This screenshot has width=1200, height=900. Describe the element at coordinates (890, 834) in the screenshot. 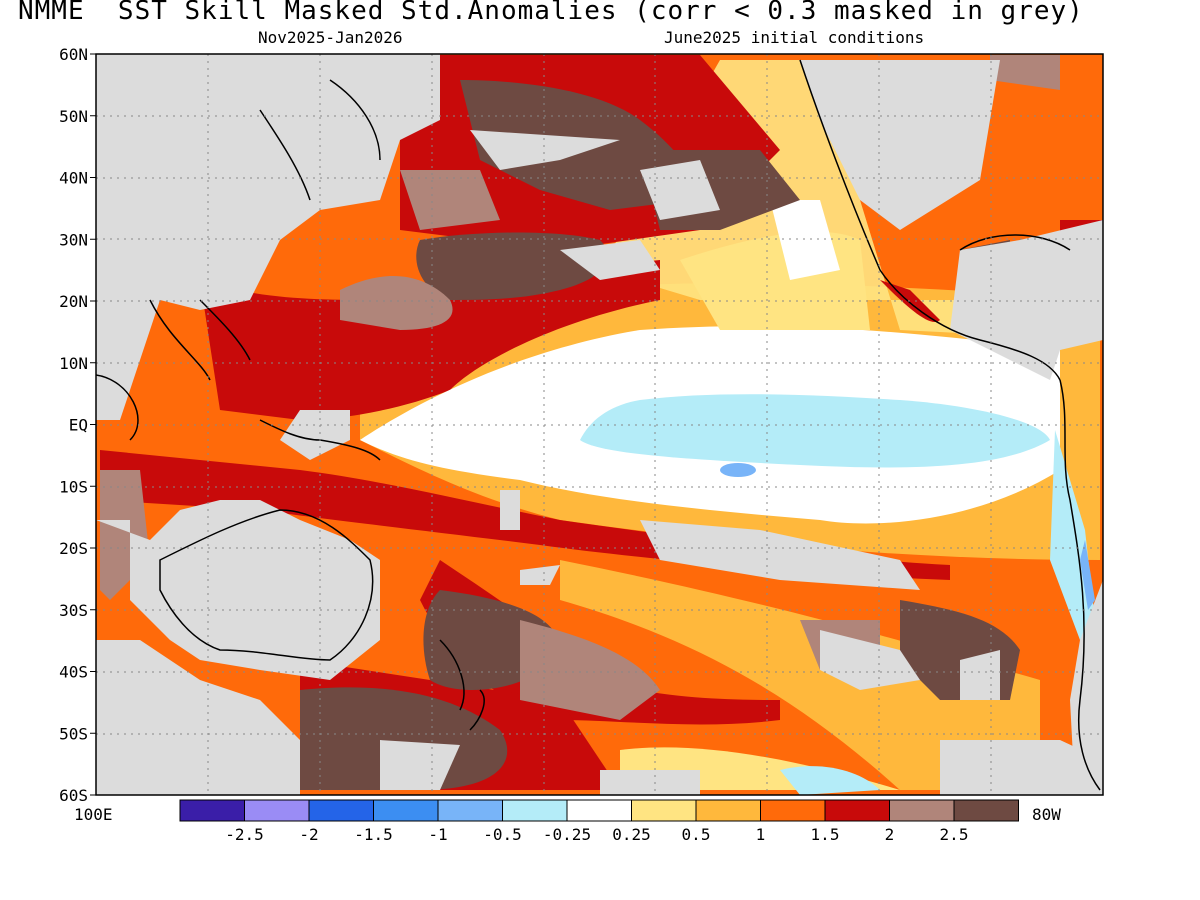

I see `colorbar-label: 2` at that location.